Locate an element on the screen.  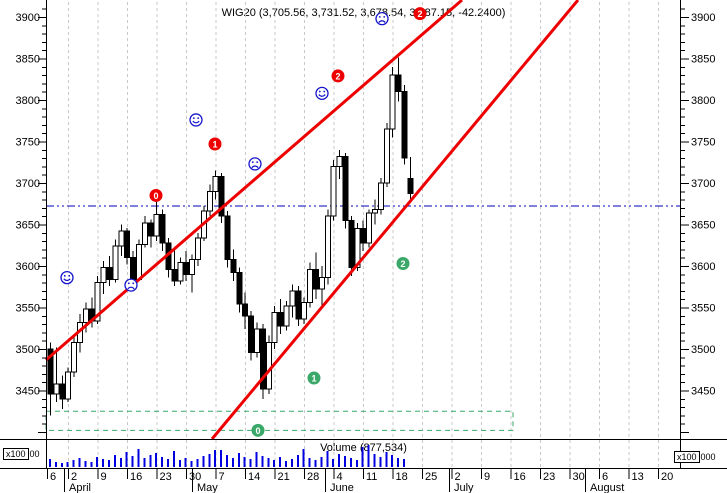
x100-left-suffix: 00 is located at coordinates (34, 454).